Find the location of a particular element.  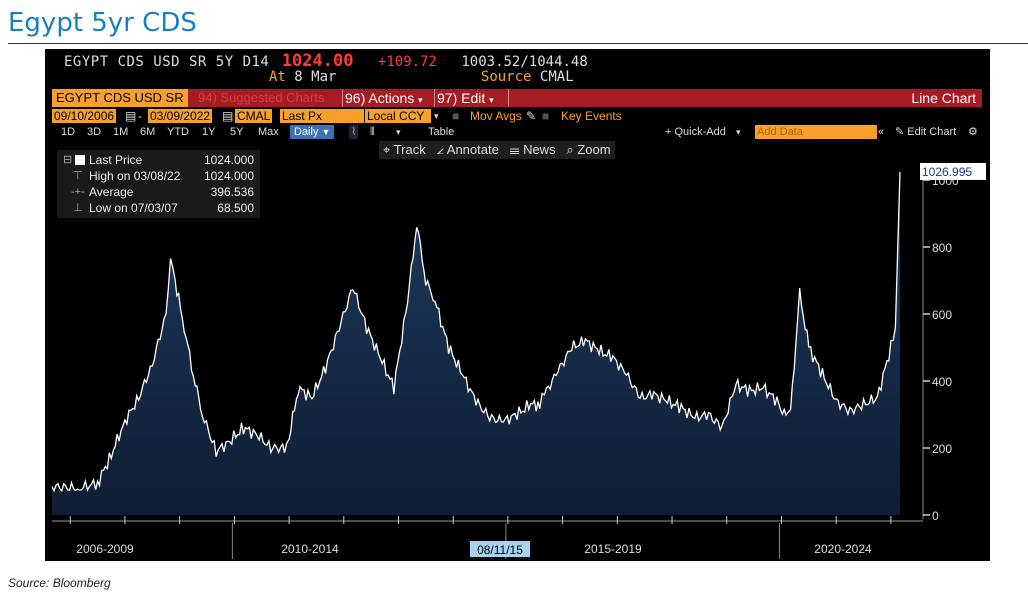

x-tick-label: 2020-2024 is located at coordinates (843, 549).